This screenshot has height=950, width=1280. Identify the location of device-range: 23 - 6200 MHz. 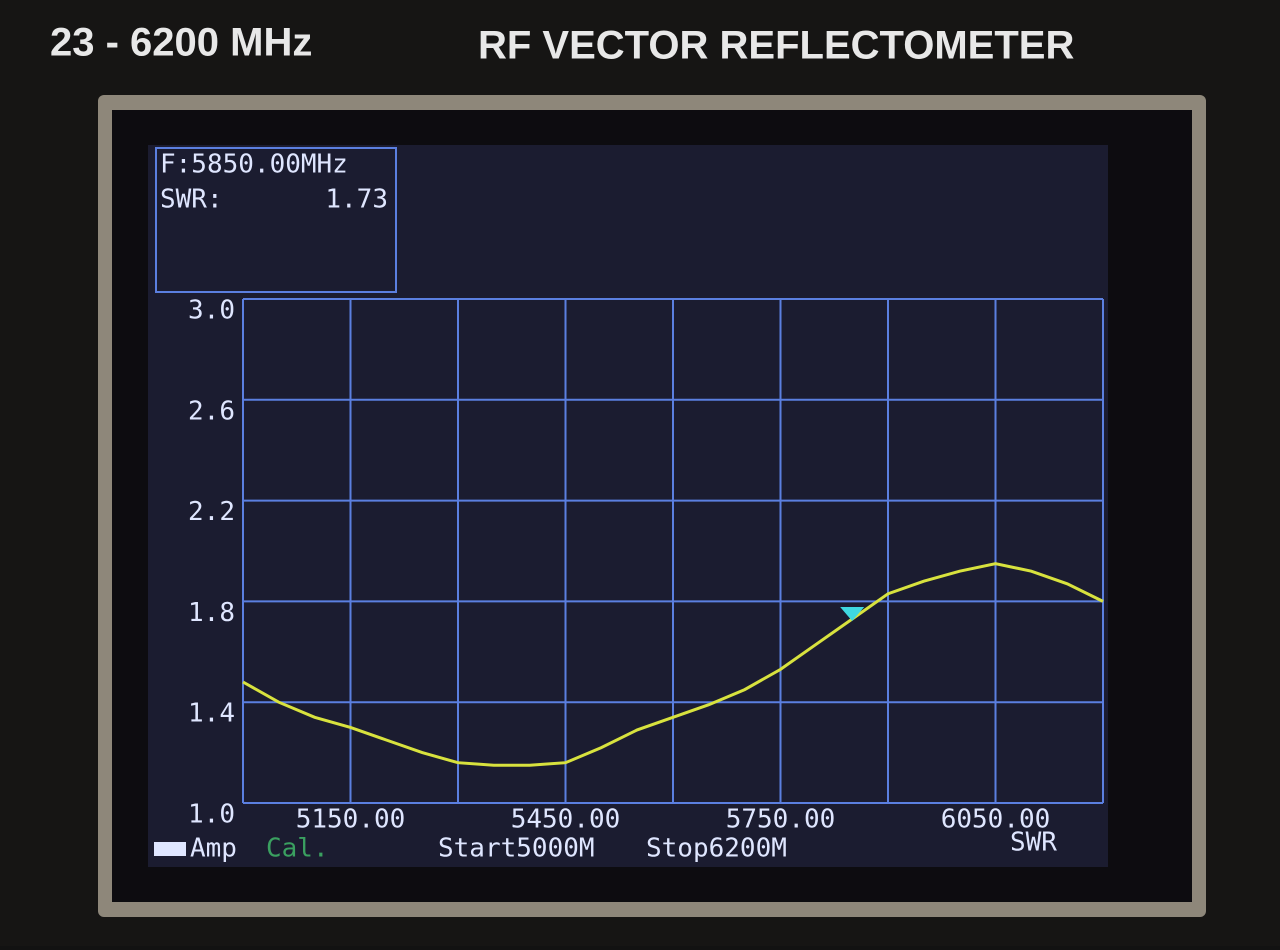
(181, 43).